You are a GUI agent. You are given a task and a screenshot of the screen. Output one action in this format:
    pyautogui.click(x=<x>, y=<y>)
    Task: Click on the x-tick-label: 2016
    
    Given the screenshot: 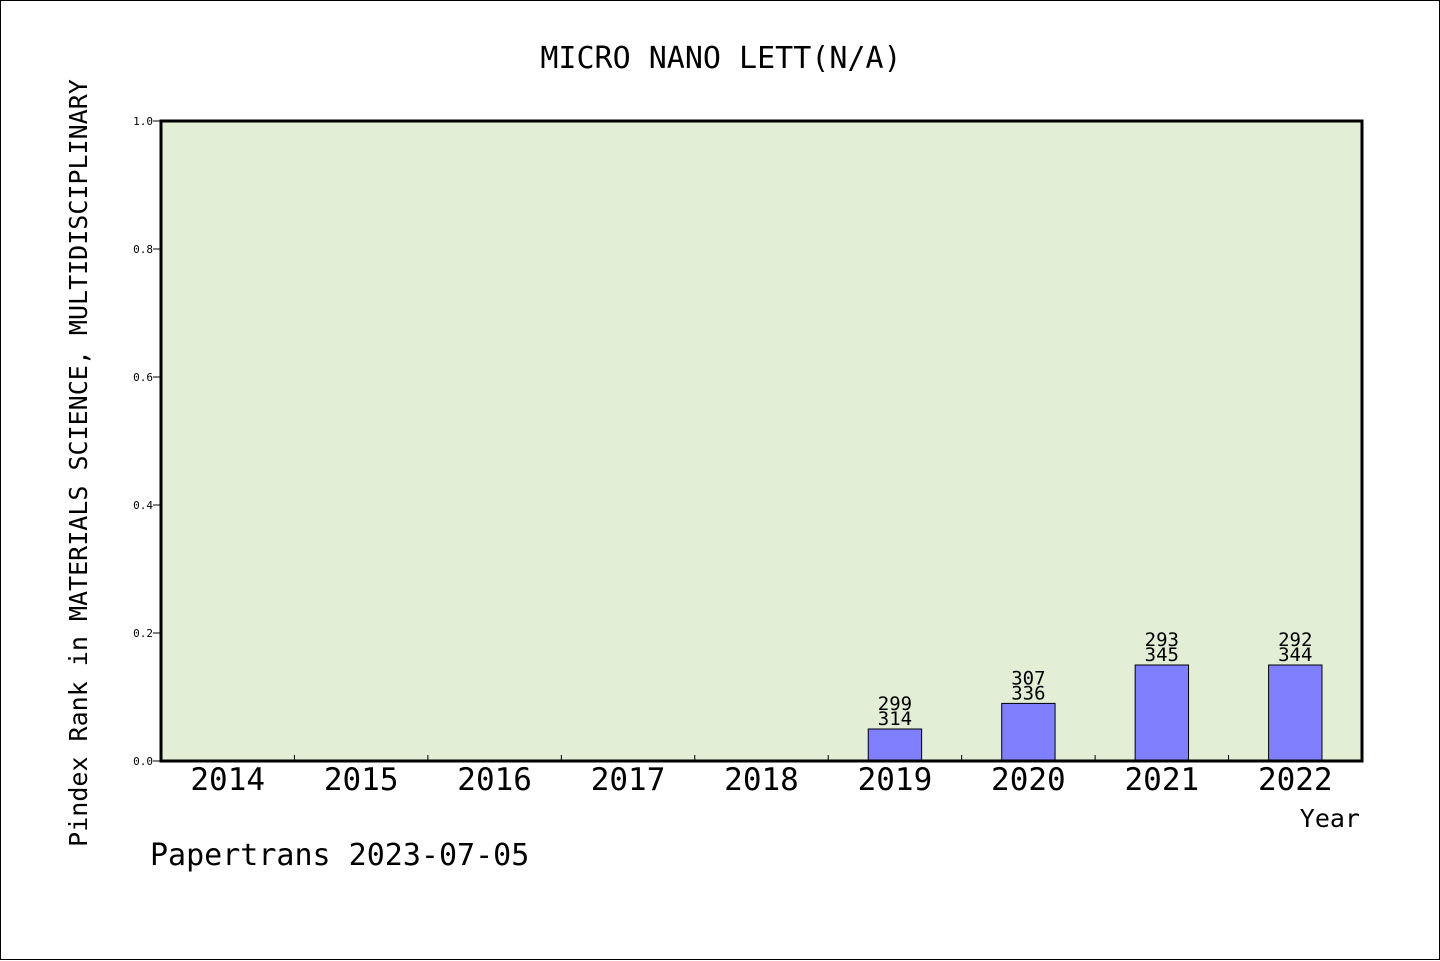 What is the action you would take?
    pyautogui.click(x=494, y=780)
    